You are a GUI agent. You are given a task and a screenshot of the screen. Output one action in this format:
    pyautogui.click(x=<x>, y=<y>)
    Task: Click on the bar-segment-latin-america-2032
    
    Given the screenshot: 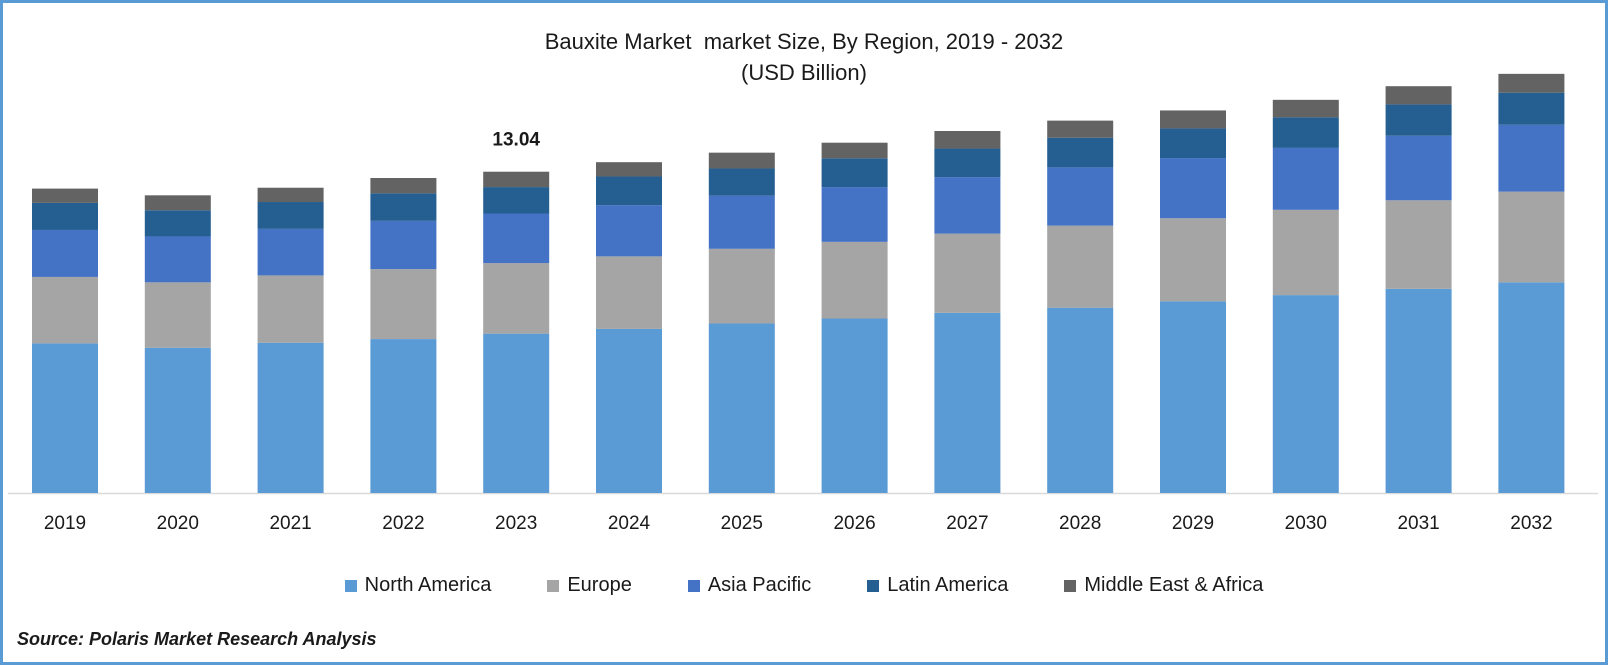 What is the action you would take?
    pyautogui.click(x=1531, y=108)
    